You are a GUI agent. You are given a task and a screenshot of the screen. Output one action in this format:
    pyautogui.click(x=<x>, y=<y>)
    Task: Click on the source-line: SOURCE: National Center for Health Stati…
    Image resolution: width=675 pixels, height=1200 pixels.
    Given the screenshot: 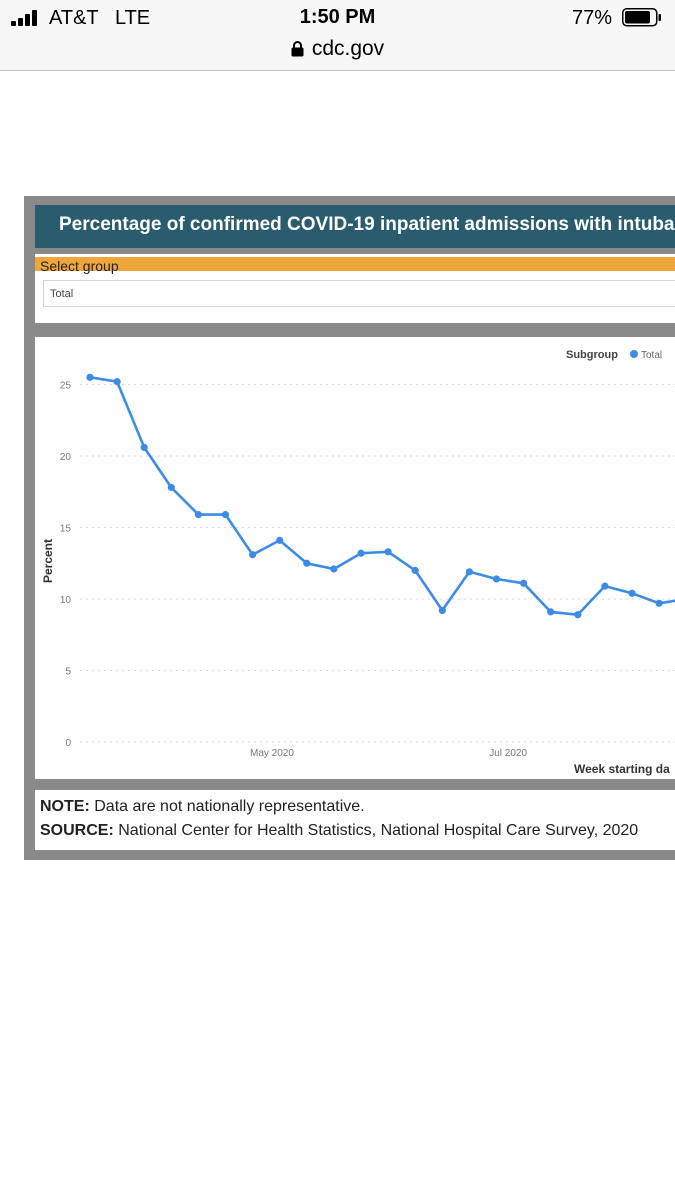 What is the action you would take?
    pyautogui.click(x=339, y=831)
    